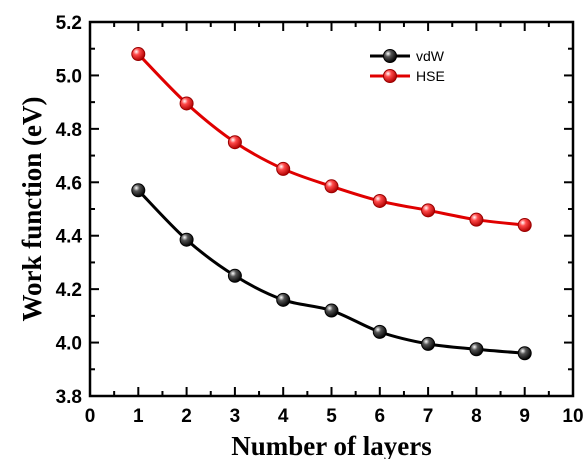 This screenshot has height=459, width=587. What do you see at coordinates (69, 237) in the screenshot?
I see `y-tick-label: 4.4` at bounding box center [69, 237].